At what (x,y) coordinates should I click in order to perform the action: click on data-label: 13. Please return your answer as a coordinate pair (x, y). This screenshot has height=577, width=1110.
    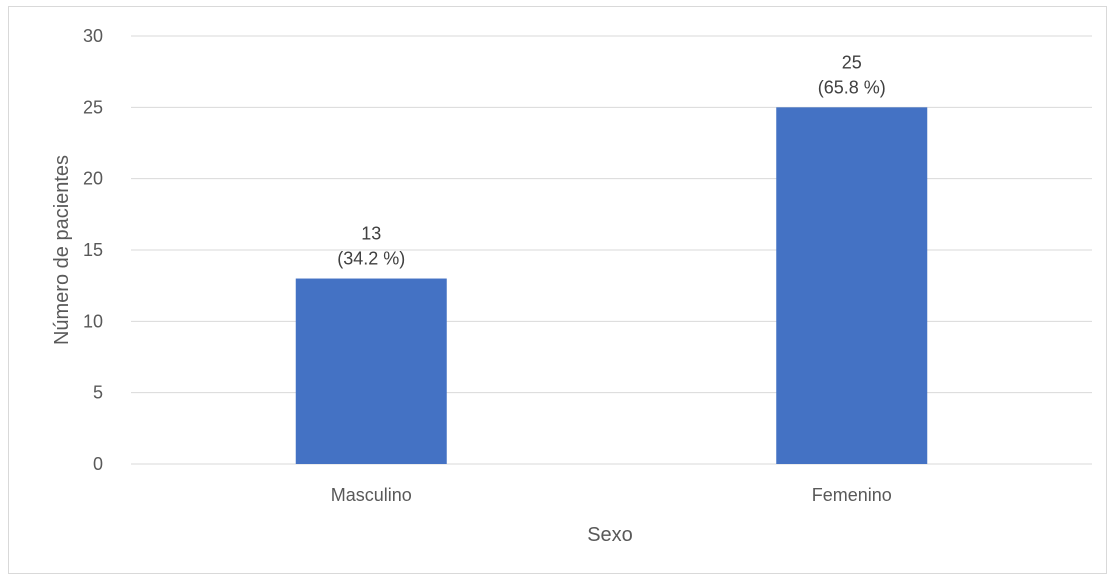
    Looking at the image, I should click on (371, 234).